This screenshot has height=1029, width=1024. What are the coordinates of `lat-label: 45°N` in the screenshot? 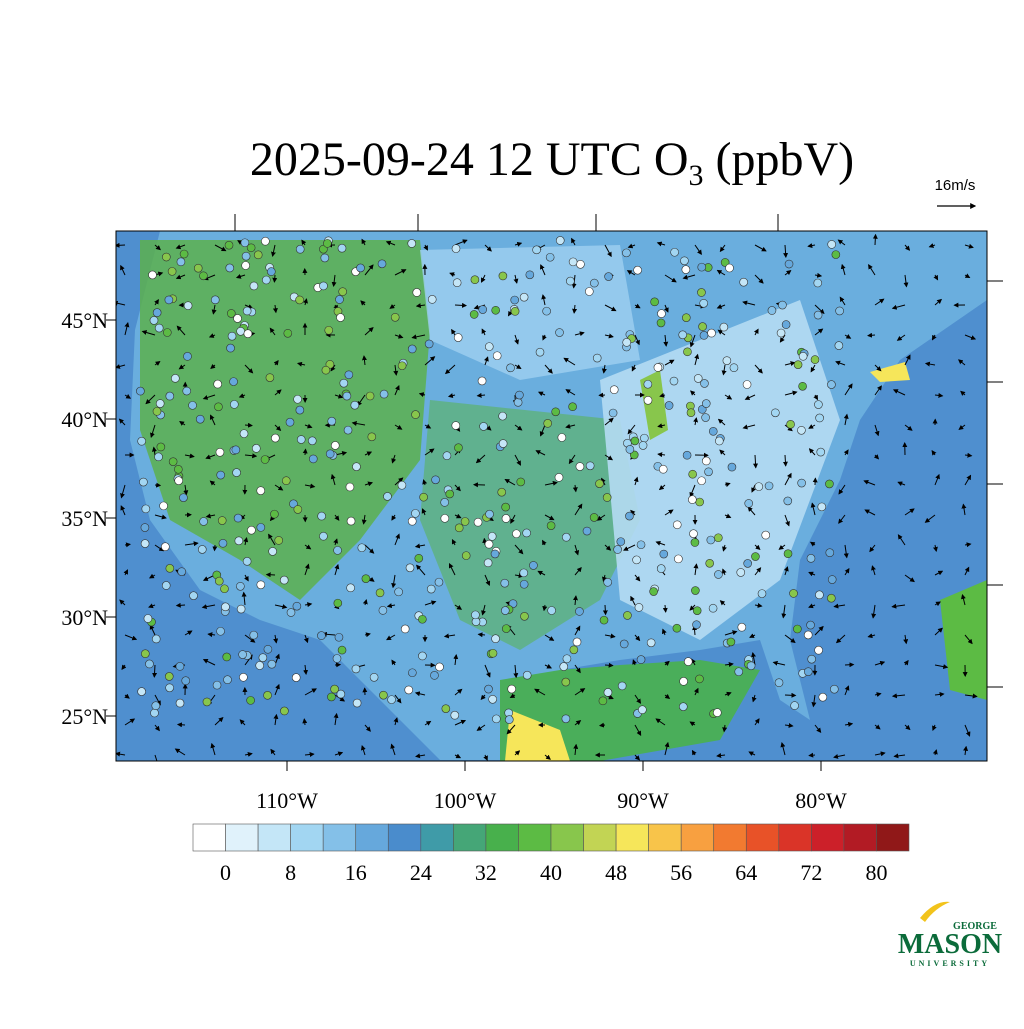 It's located at (84, 320).